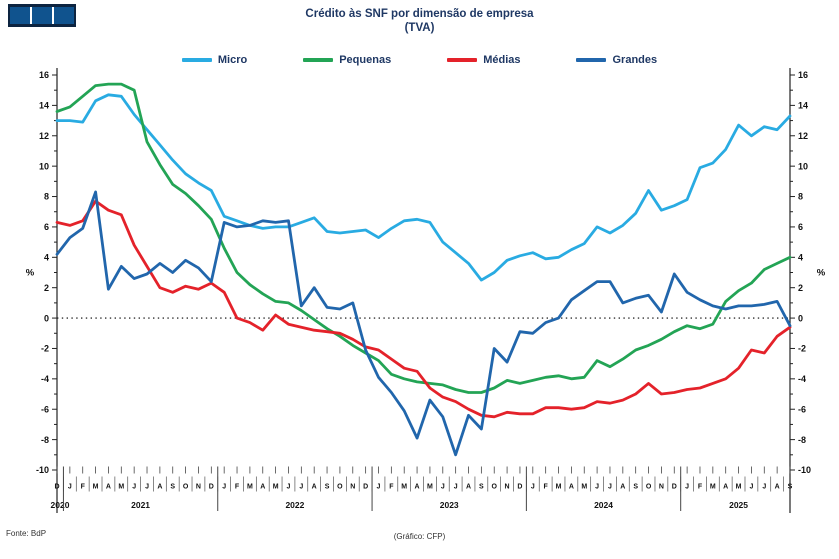 Image resolution: width=839 pixels, height=559 pixels. What do you see at coordinates (196, 60) in the screenshot?
I see `micro-line-swatch` at bounding box center [196, 60].